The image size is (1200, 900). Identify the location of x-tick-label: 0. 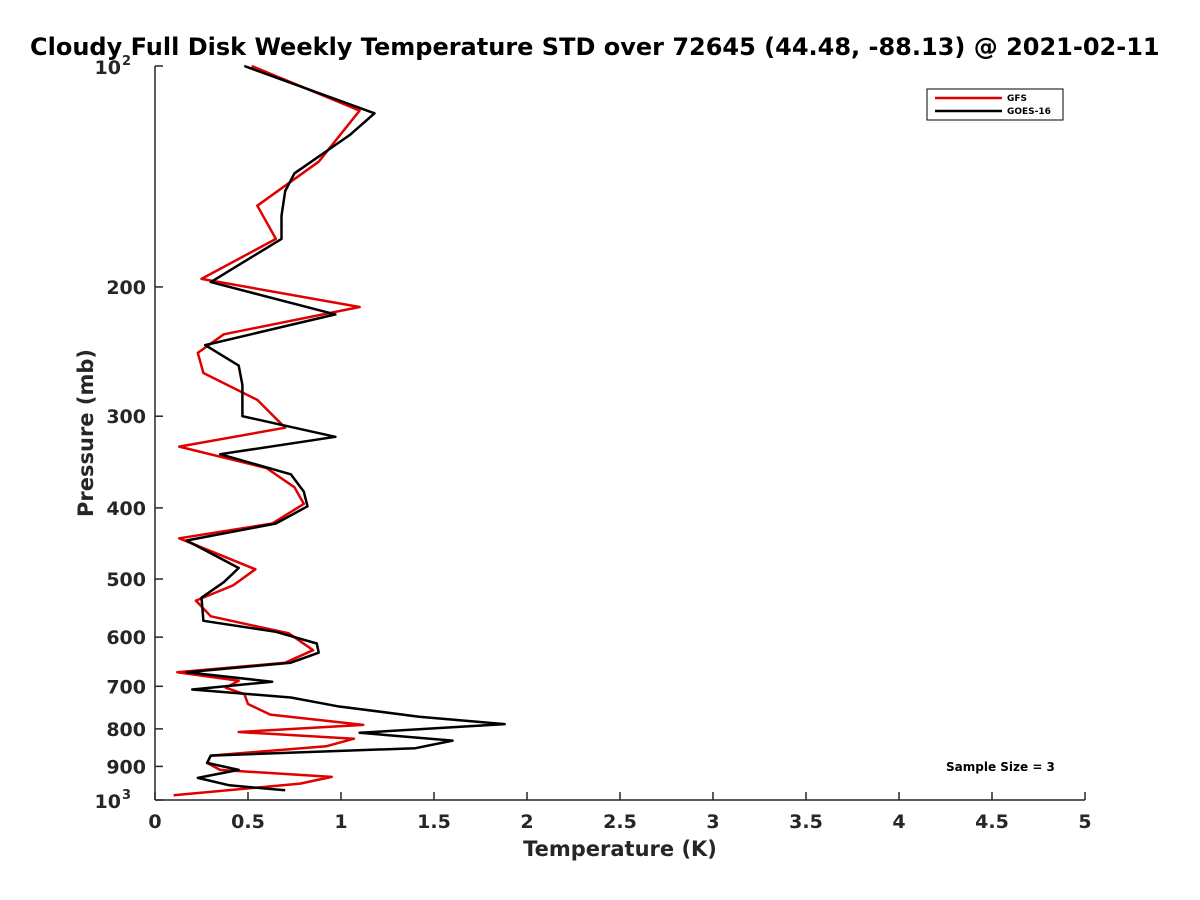
(154, 822).